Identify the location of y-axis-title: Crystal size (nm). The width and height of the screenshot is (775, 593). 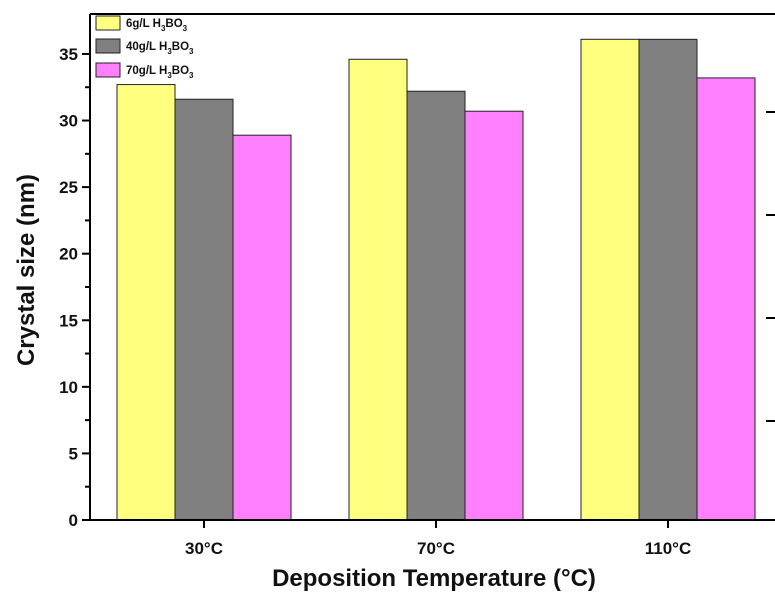
(26, 270).